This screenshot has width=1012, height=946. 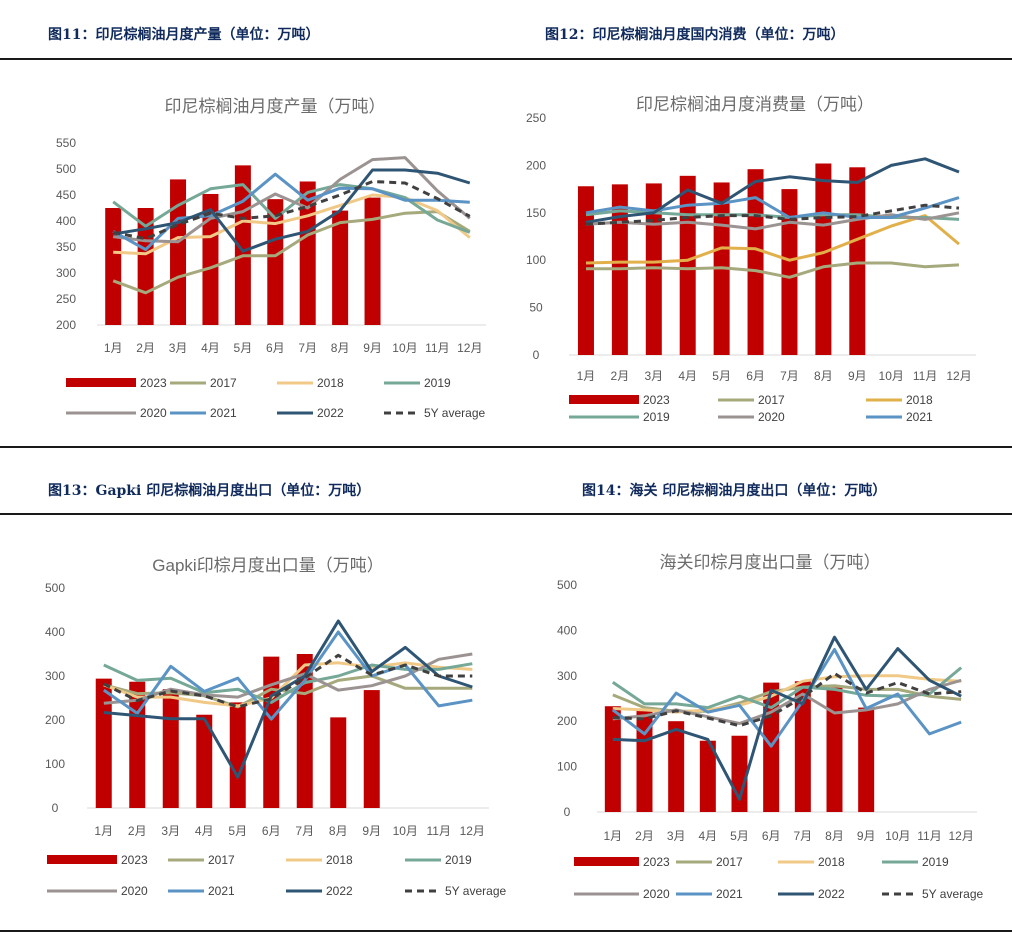 What do you see at coordinates (506, 447) in the screenshot?
I see `middle-divider-upper` at bounding box center [506, 447].